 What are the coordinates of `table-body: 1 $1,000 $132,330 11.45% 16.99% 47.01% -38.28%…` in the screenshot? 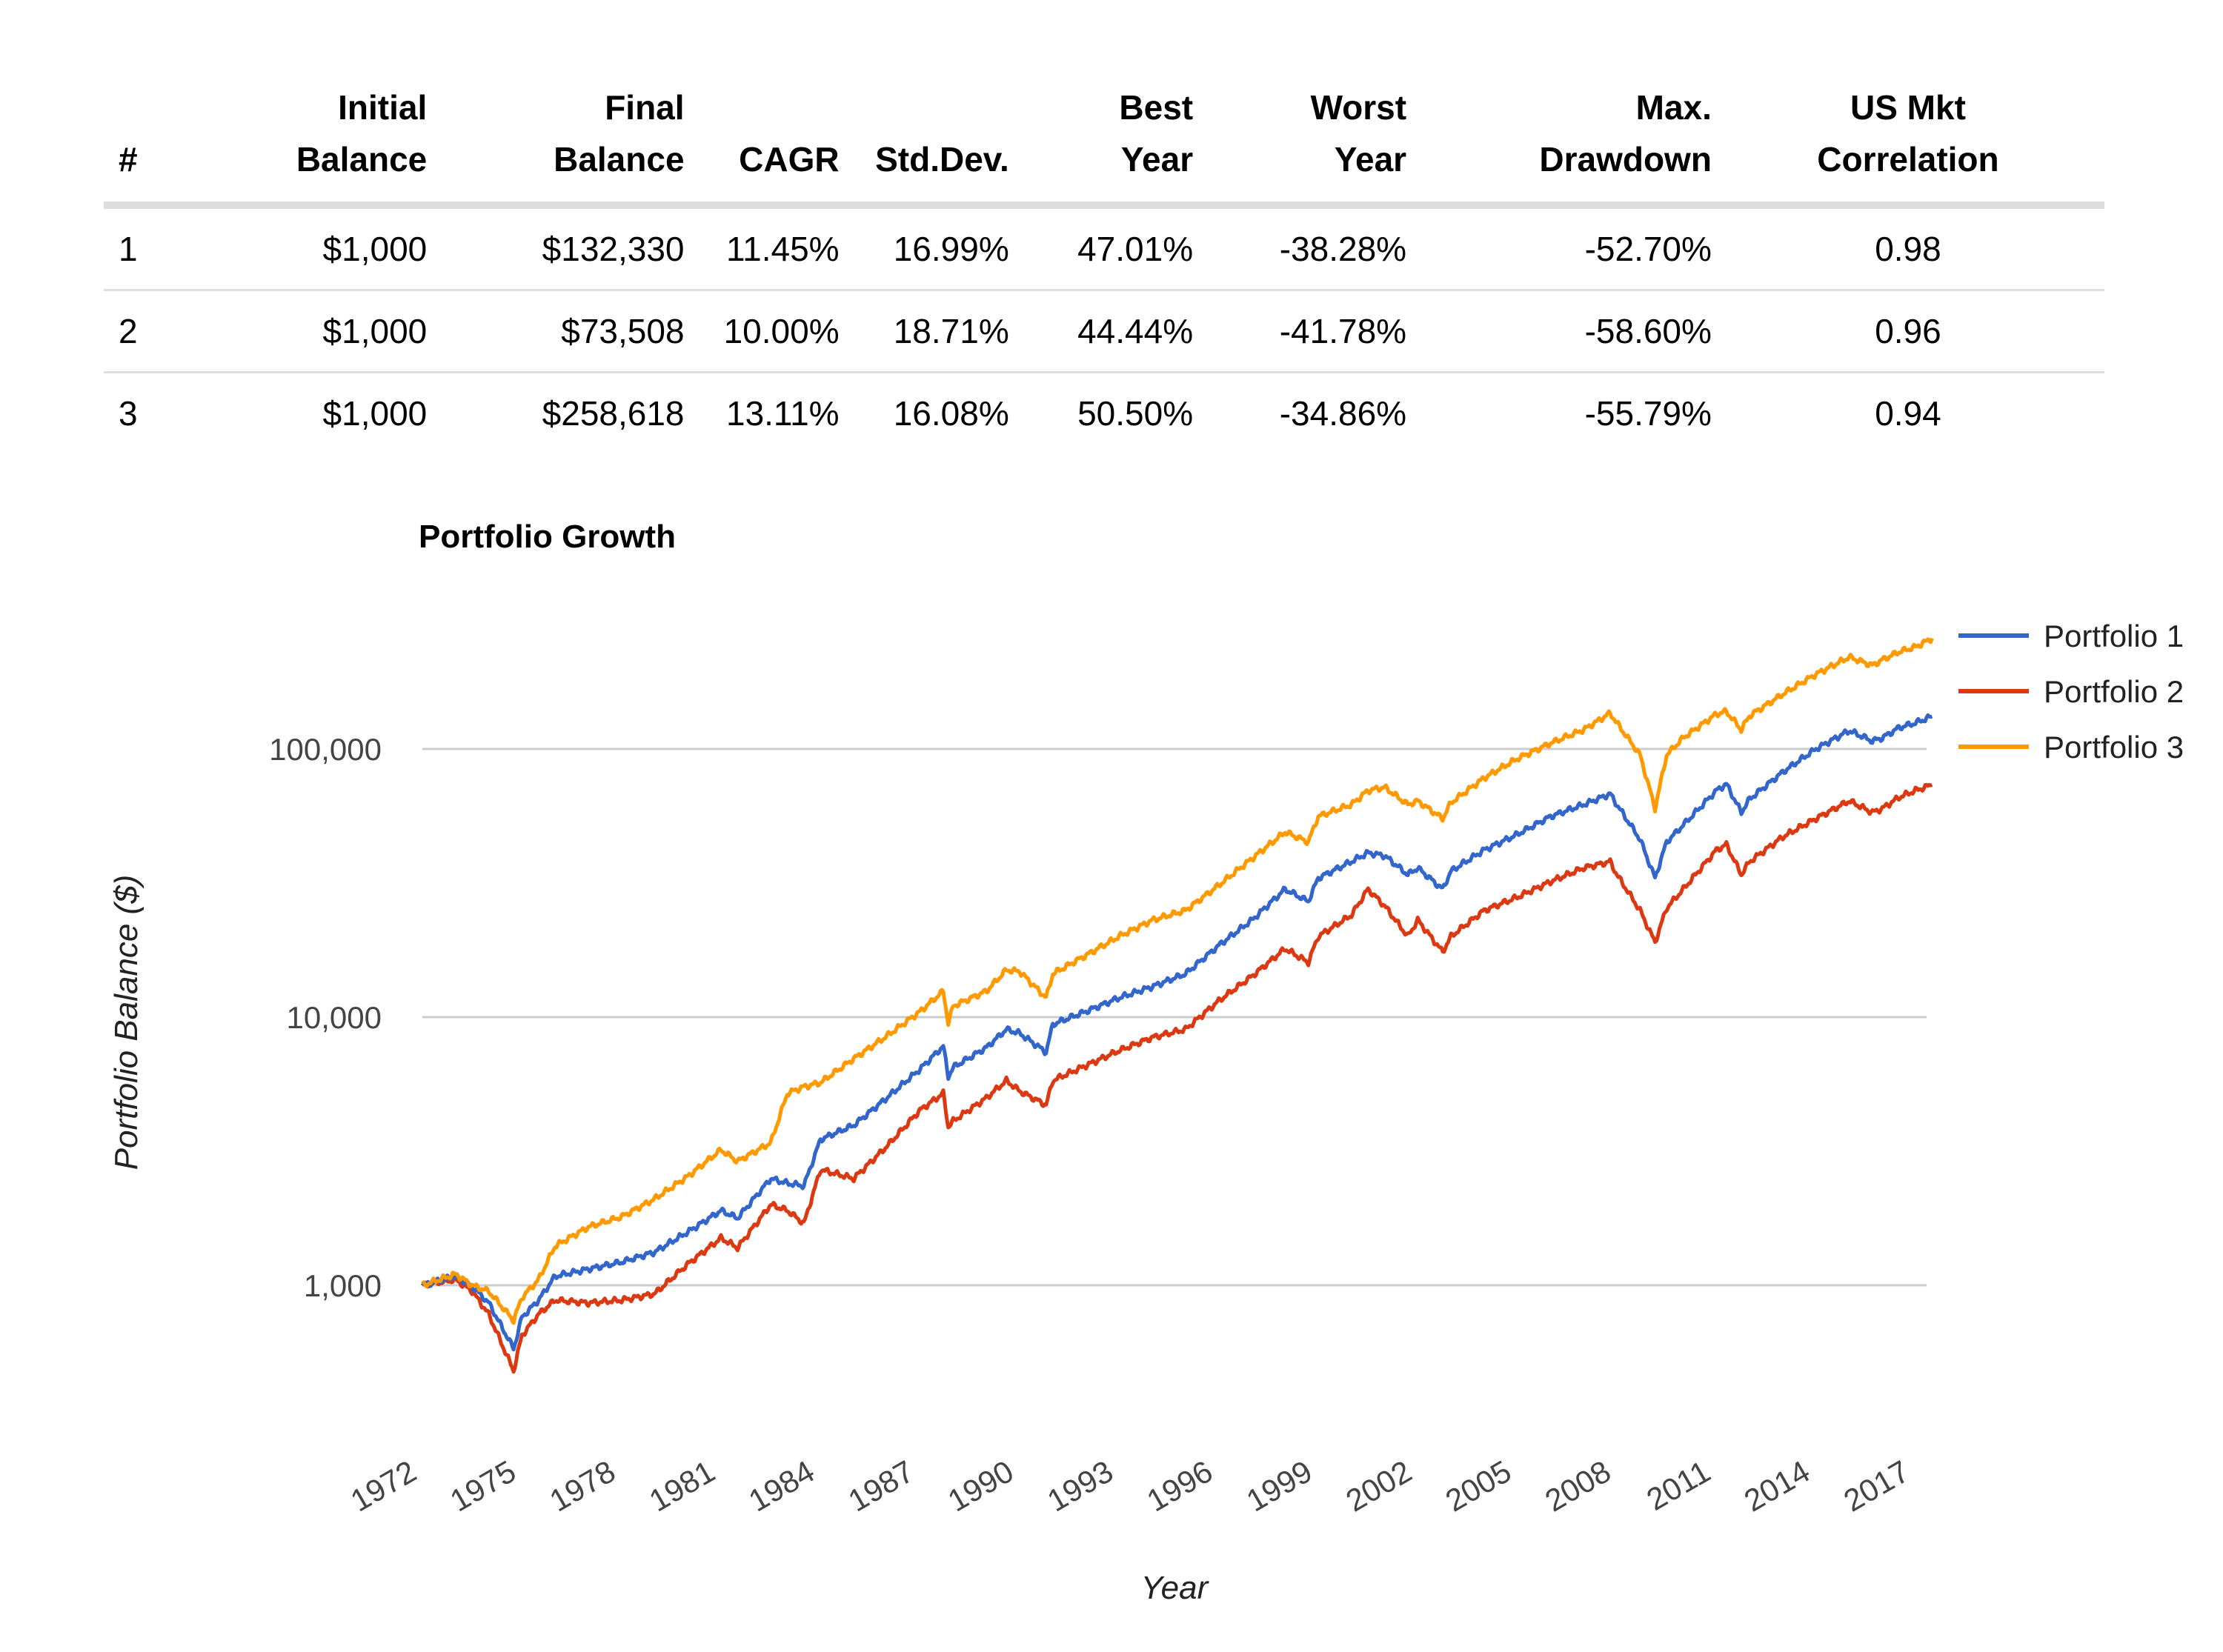 It's located at (1104, 329).